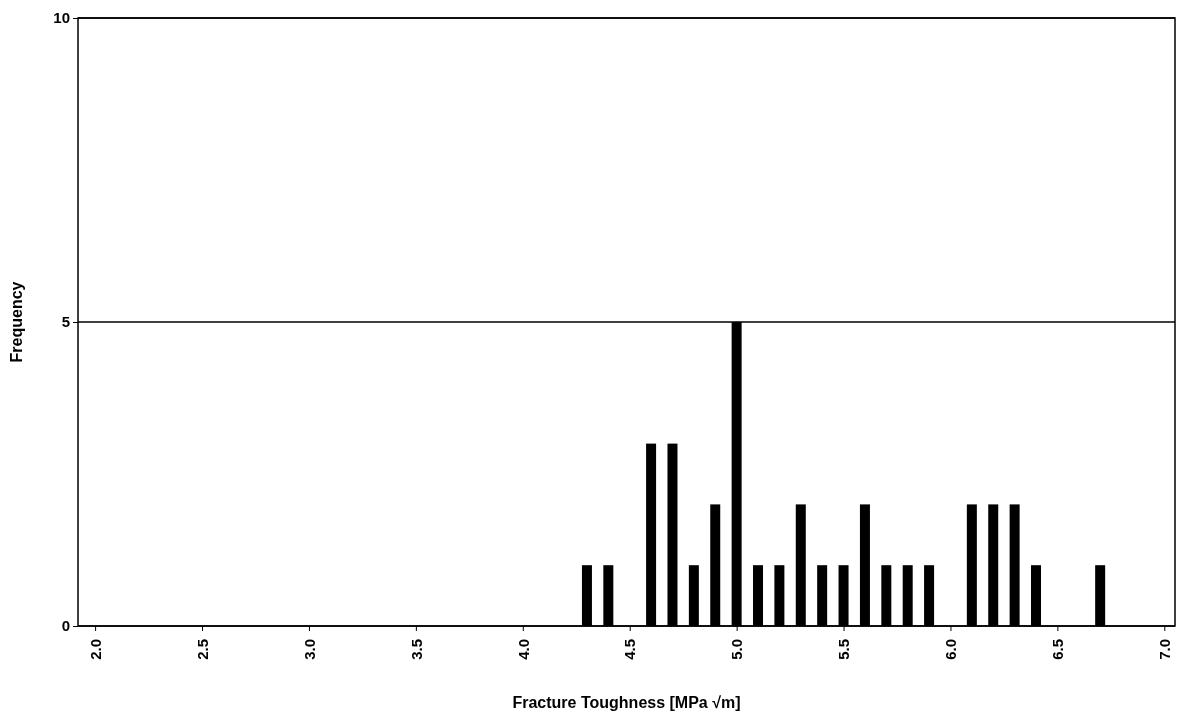  What do you see at coordinates (16, 322) in the screenshot?
I see `y-axis-title: Frequency` at bounding box center [16, 322].